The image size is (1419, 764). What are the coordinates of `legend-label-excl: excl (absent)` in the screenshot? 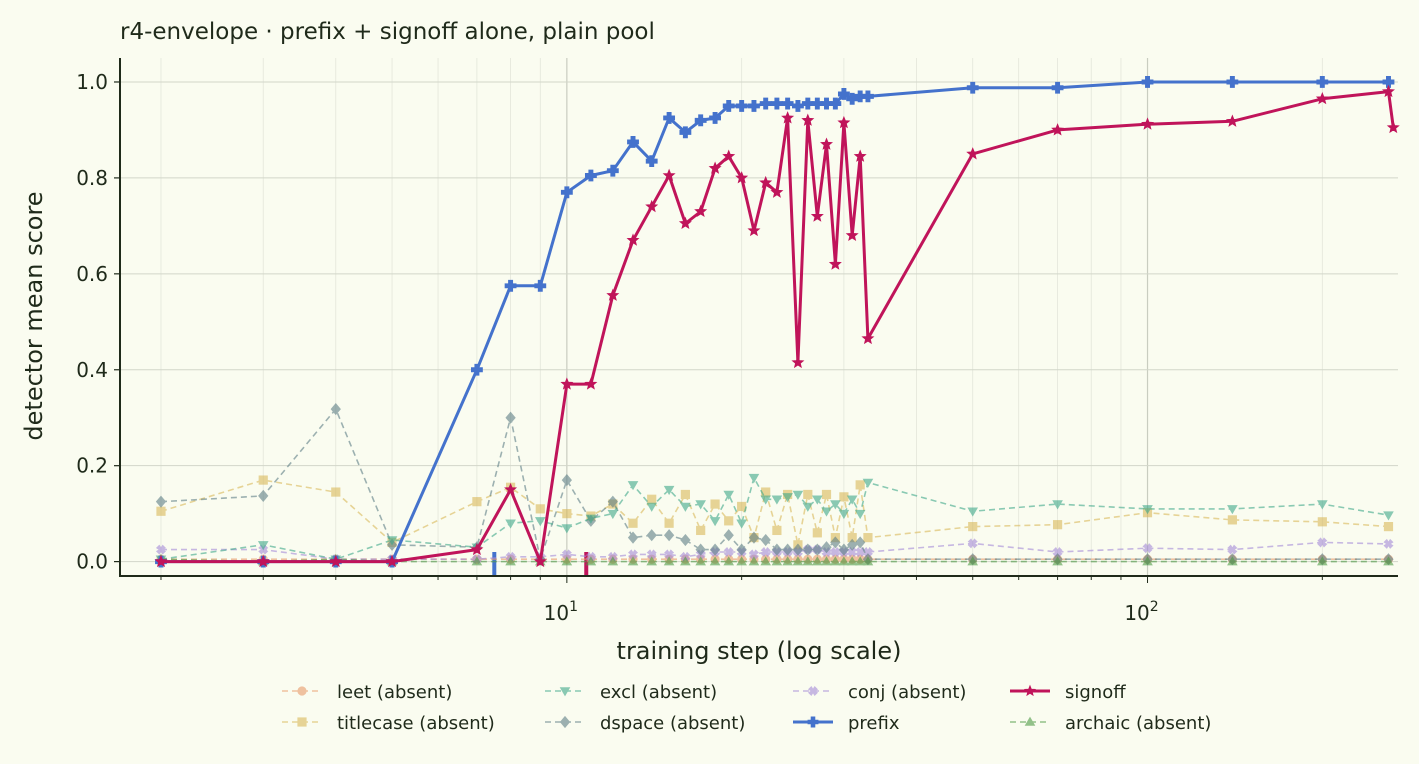 It's located at (658, 692).